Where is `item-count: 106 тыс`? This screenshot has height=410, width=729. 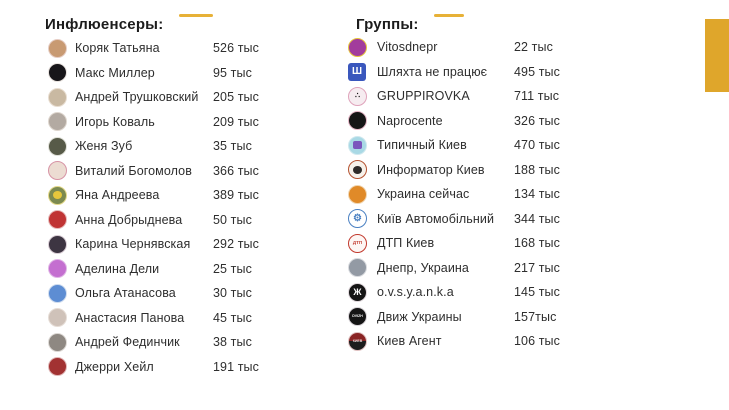
item-count: 106 тыс is located at coordinates (537, 341).